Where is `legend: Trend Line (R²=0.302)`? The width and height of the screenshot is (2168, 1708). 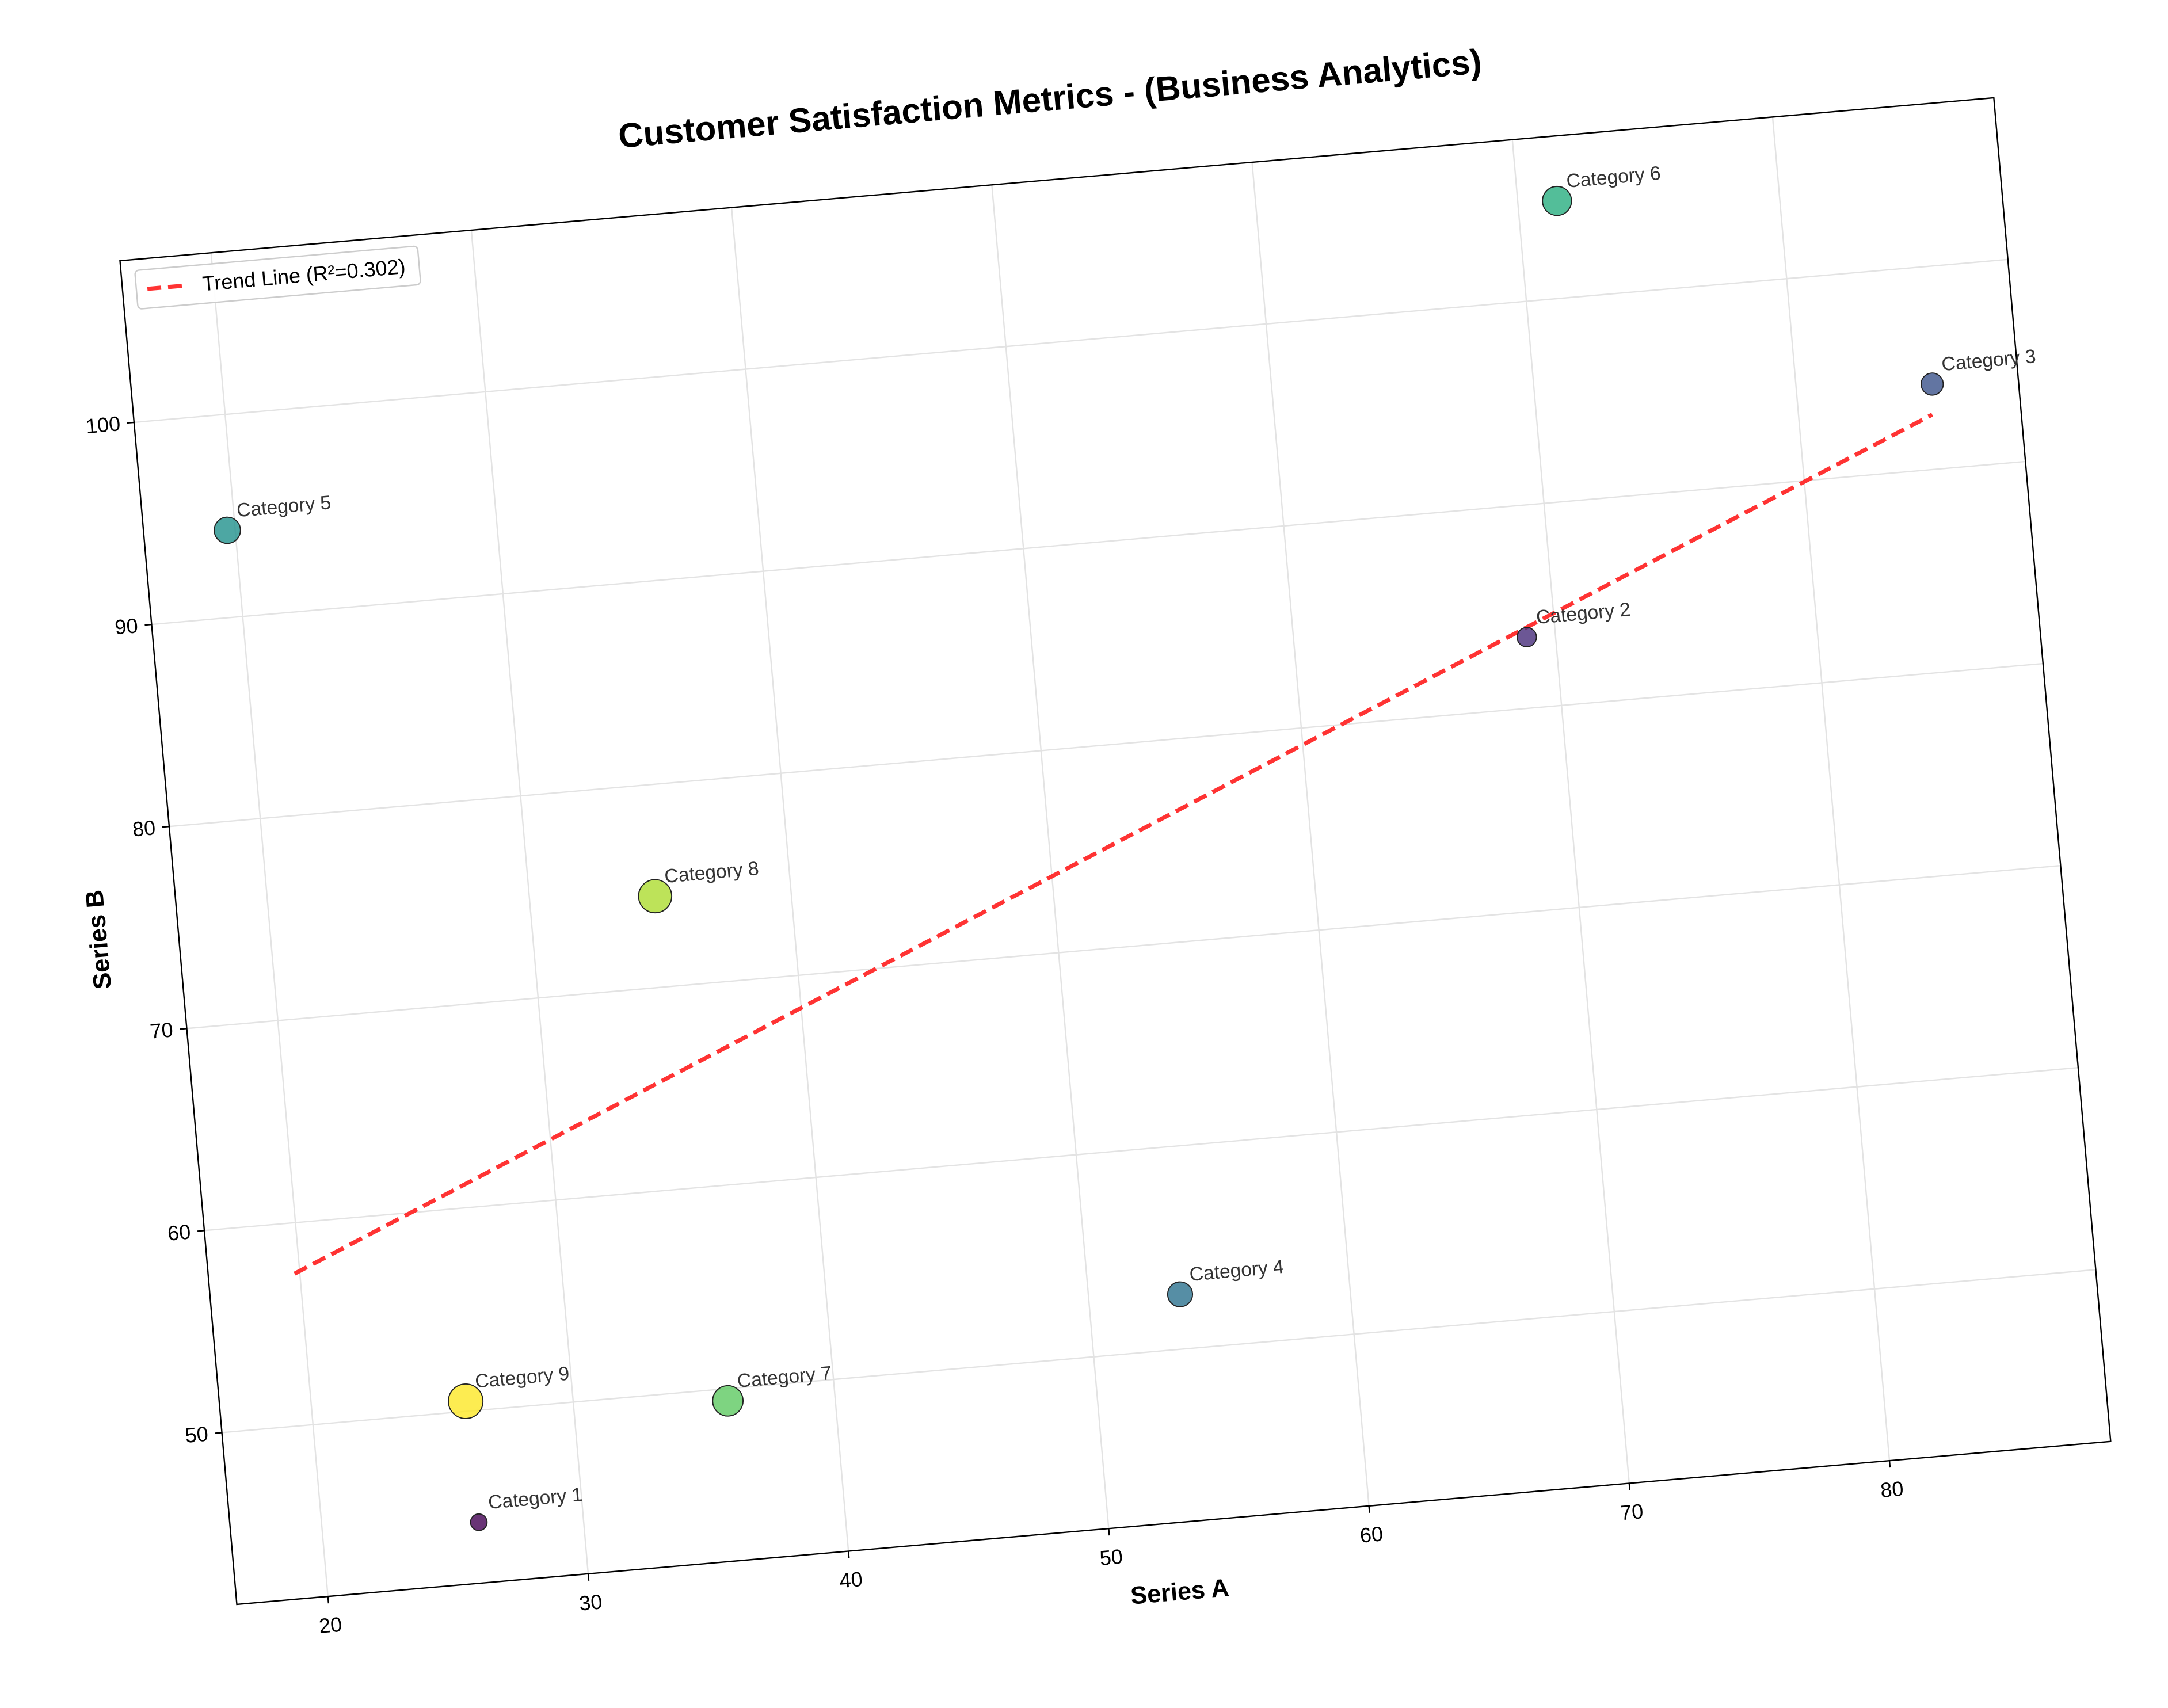 legend: Trend Line (R²=0.302) is located at coordinates (277, 277).